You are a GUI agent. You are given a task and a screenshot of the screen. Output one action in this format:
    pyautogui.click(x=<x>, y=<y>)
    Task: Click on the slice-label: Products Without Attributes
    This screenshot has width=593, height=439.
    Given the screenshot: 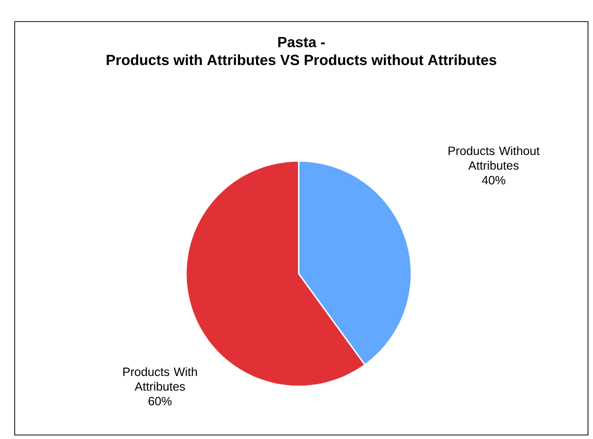 What is the action you would take?
    pyautogui.click(x=494, y=158)
    